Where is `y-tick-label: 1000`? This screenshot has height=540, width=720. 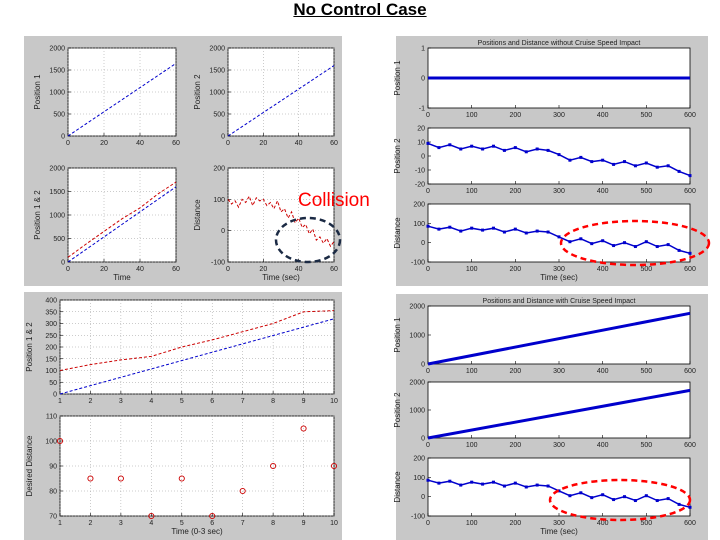 y-tick-label: 1000 is located at coordinates (217, 93).